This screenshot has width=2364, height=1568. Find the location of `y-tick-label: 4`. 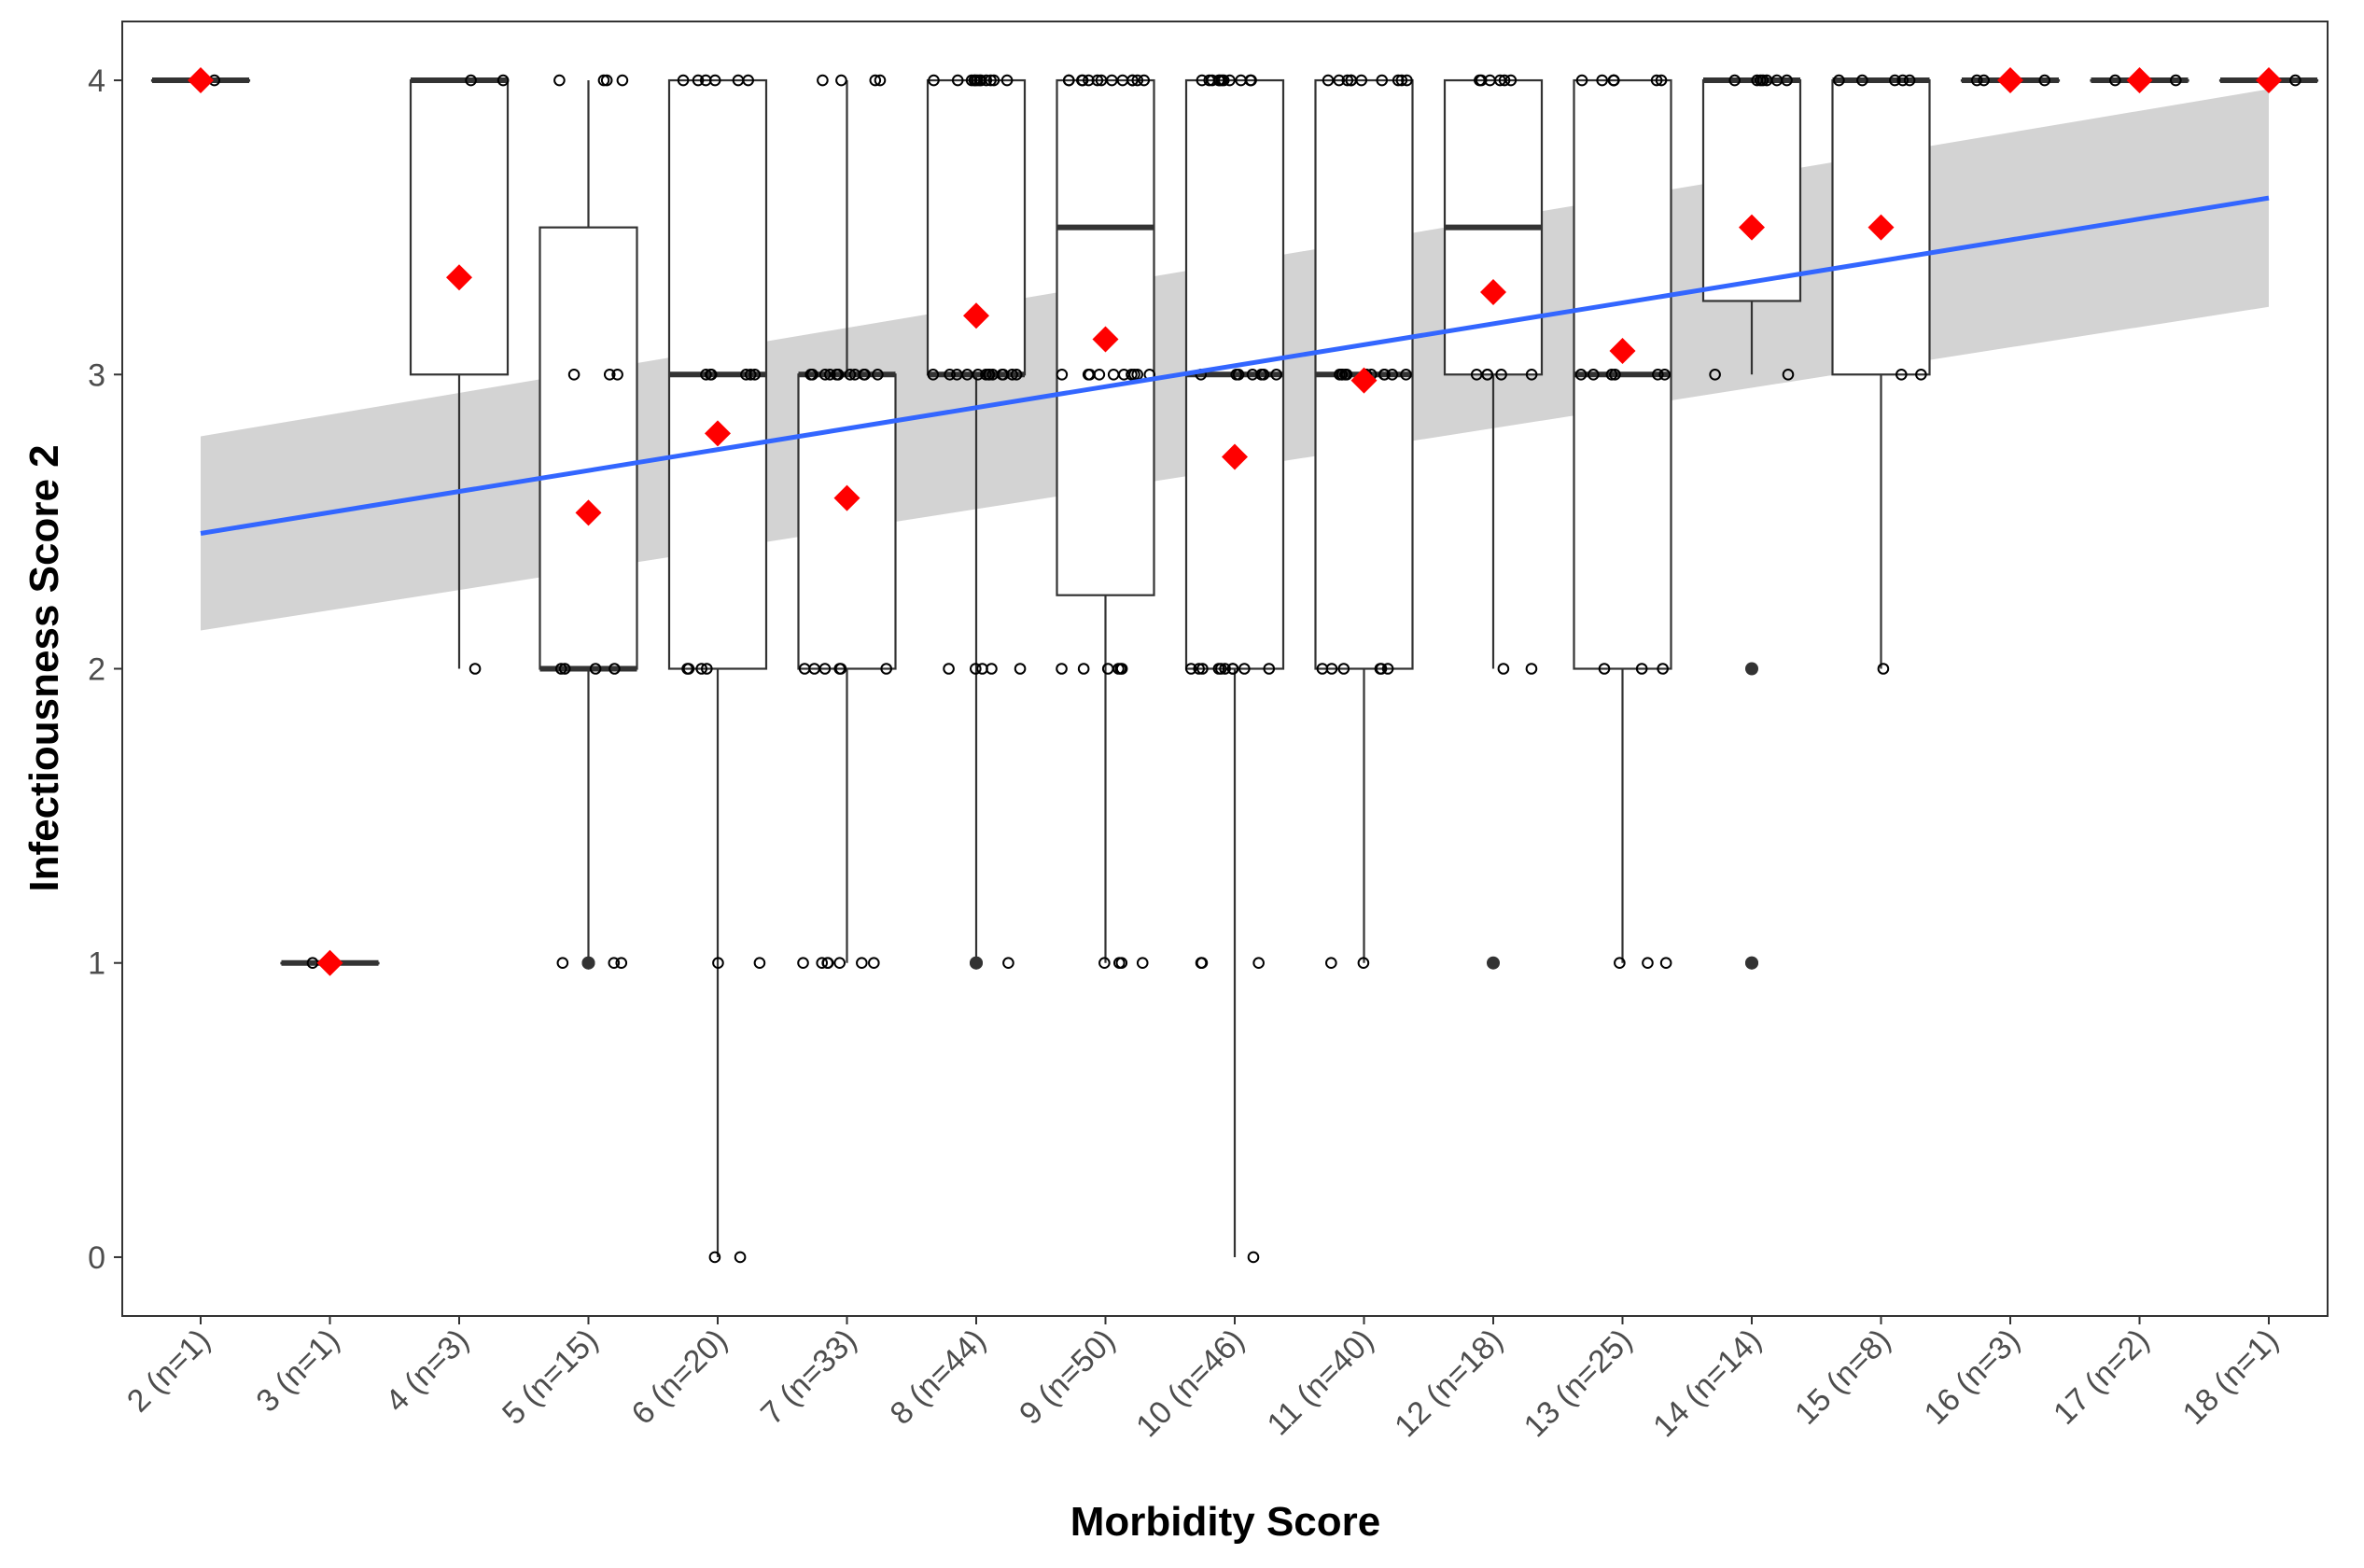

y-tick-label: 4 is located at coordinates (96, 81).